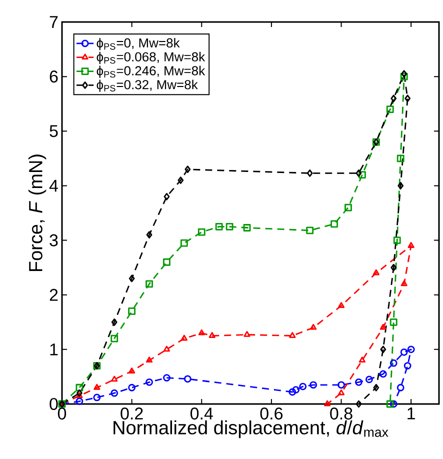 This screenshot has width=443, height=459. Describe the element at coordinates (37, 213) in the screenshot. I see `y-axis-title: Force, F (mN)` at that location.